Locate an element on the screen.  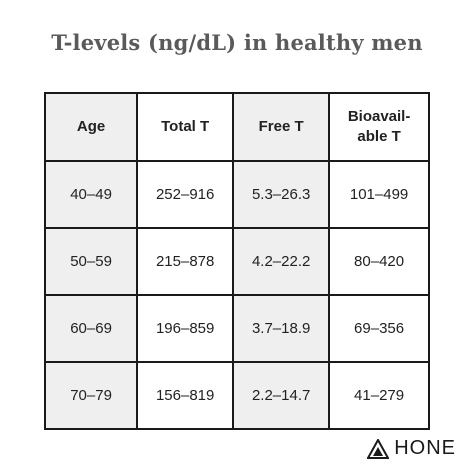
cell-bioavailable-t: 101–499 is located at coordinates (379, 194).